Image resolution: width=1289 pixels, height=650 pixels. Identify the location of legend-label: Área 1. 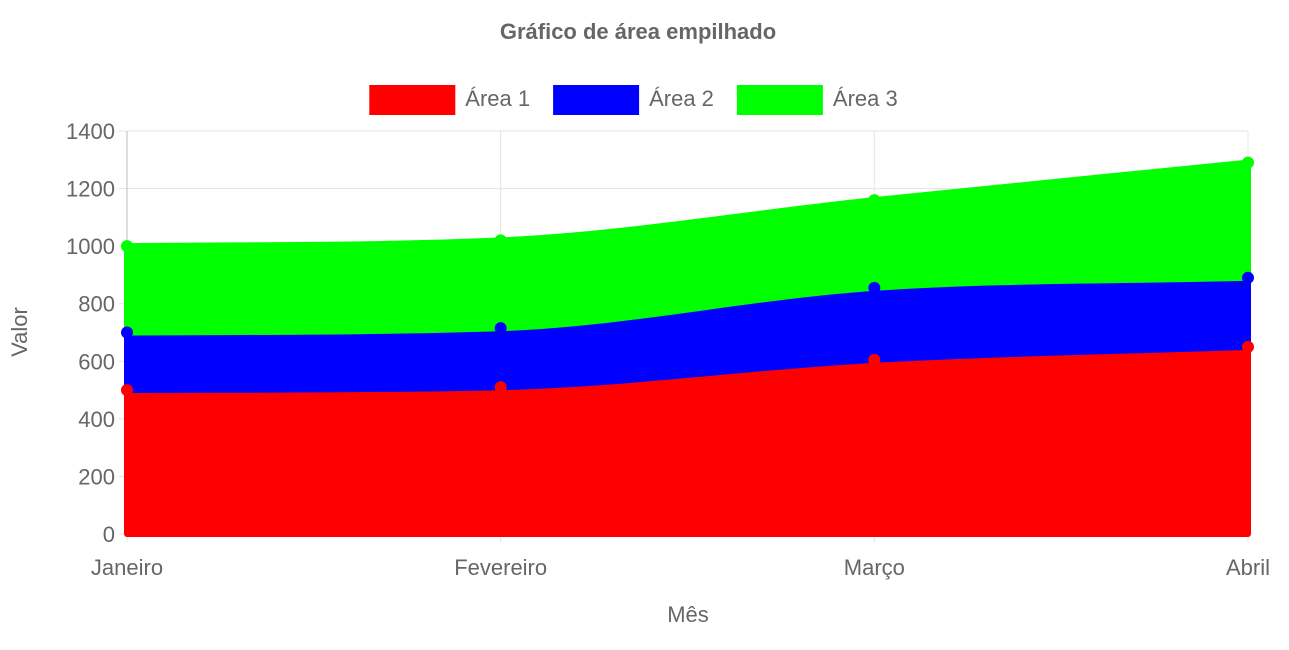
(497, 98).